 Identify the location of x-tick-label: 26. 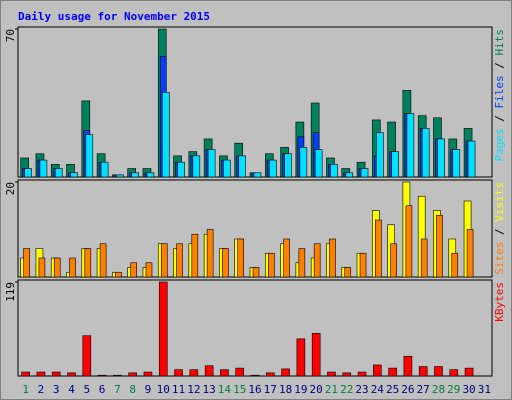
(407, 389).